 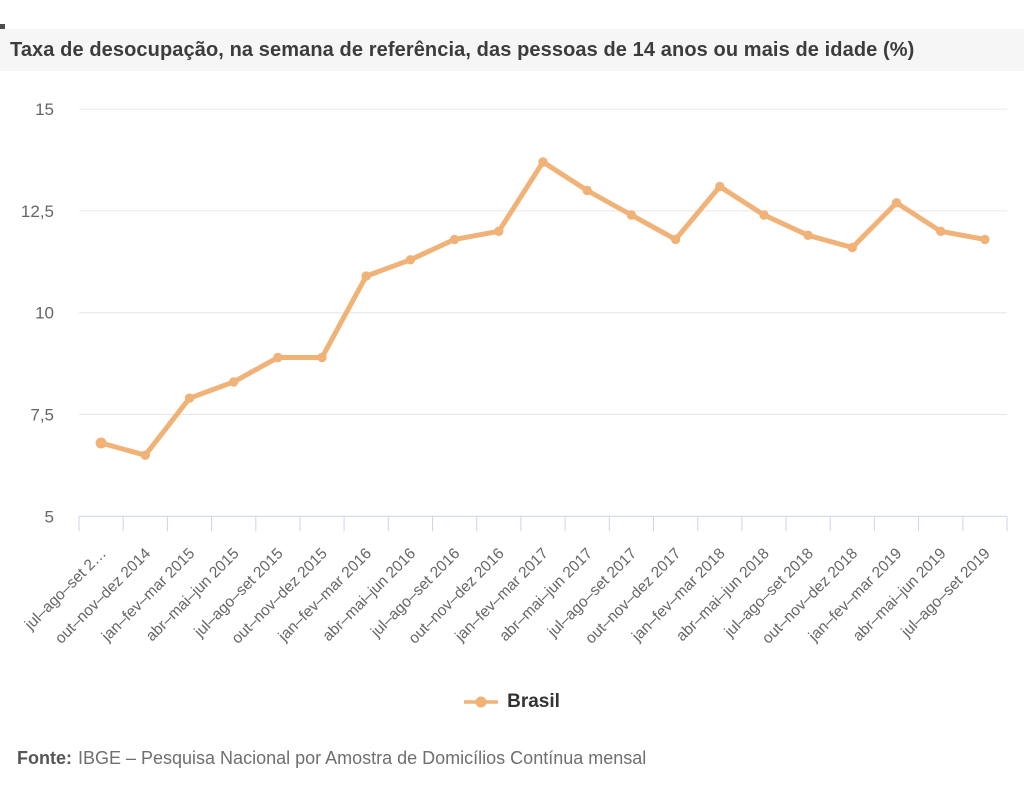 What do you see at coordinates (49, 516) in the screenshot?
I see `y-axis-label: 5` at bounding box center [49, 516].